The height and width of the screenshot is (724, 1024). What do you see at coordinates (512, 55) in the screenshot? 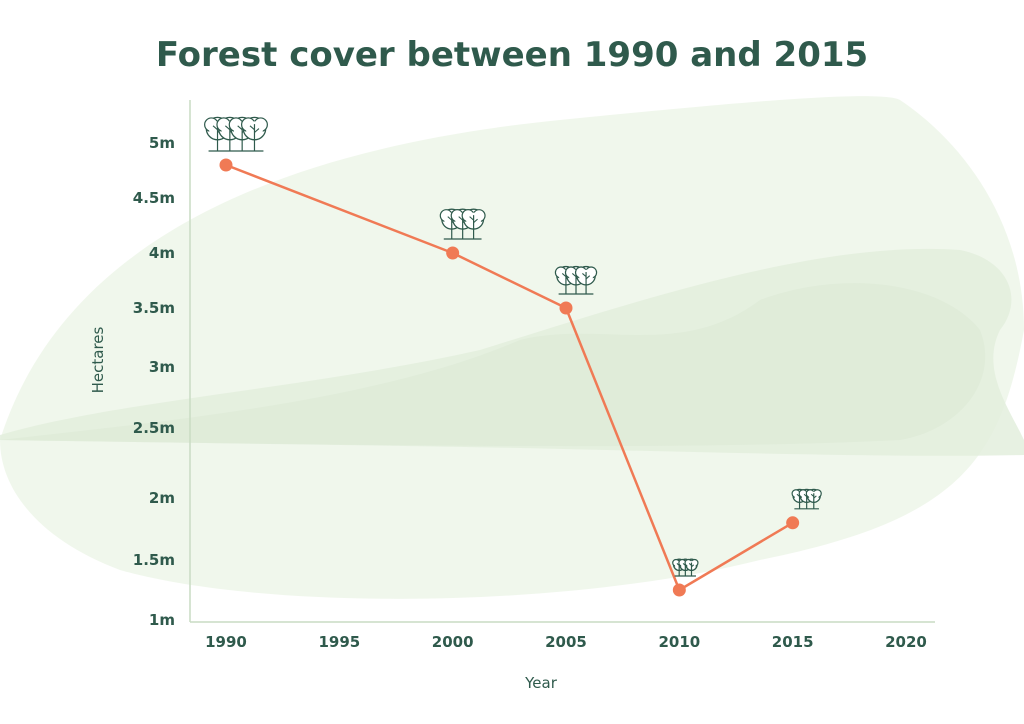
I see `chart-title: Forest cover between 1990 and 2015` at bounding box center [512, 55].